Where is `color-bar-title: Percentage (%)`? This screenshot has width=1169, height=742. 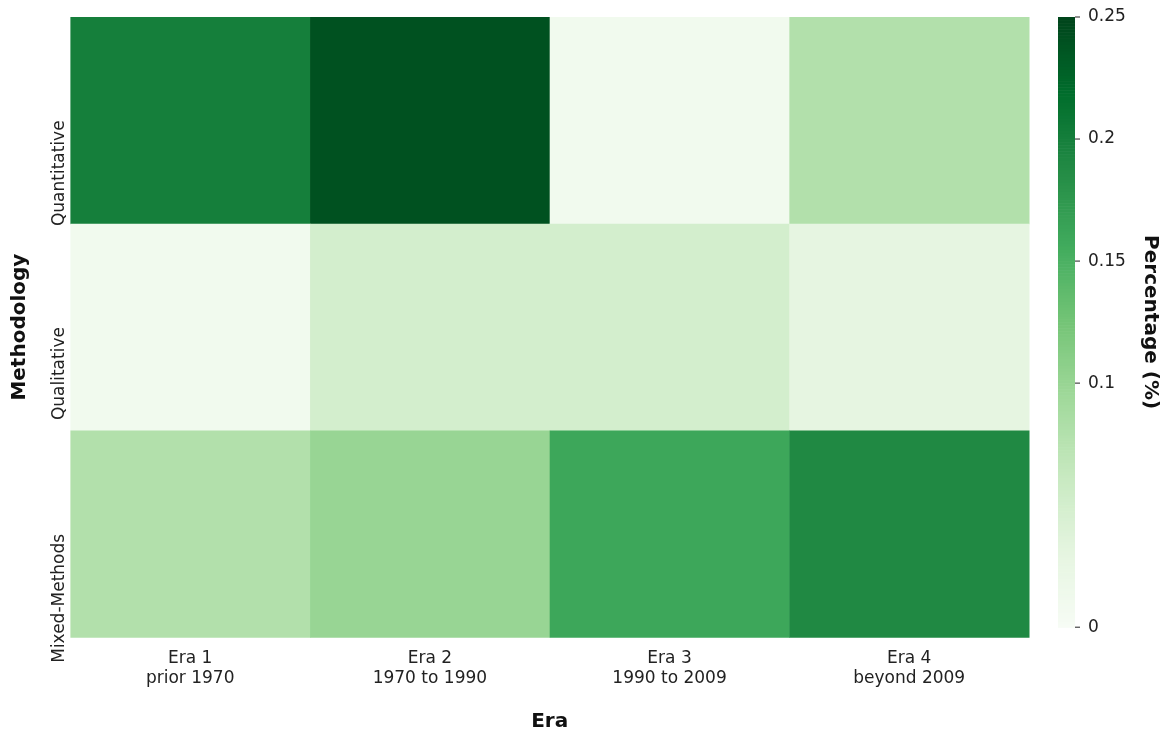
color-bar-title: Percentage (%) is located at coordinates (1151, 322).